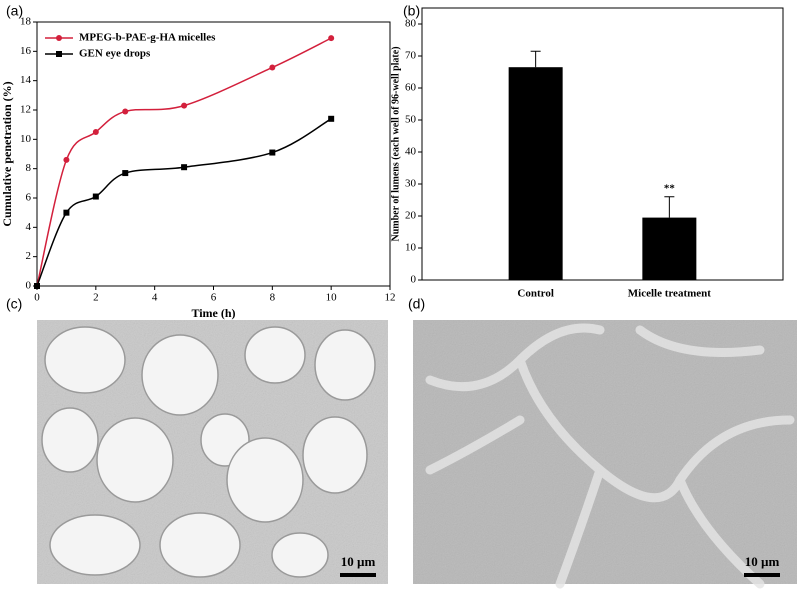 This screenshot has height=592, width=800. Describe the element at coordinates (411, 24) in the screenshot. I see `y-tick-label: 80` at that location.